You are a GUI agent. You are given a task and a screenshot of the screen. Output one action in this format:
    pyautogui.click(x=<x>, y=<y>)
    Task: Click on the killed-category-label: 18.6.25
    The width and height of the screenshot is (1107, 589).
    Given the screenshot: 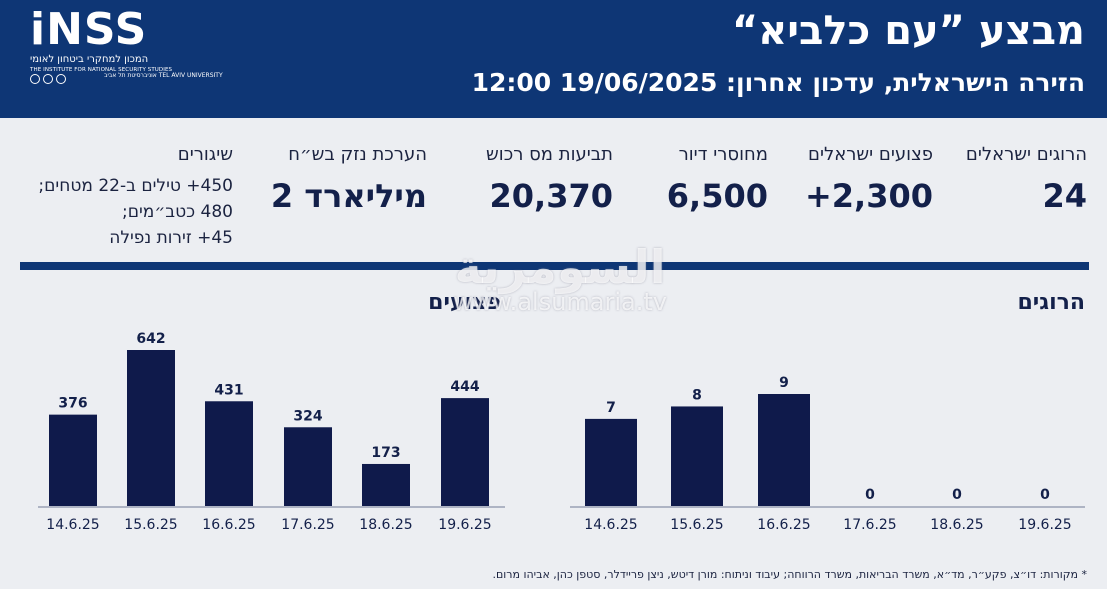 What is the action you would take?
    pyautogui.click(x=956, y=525)
    